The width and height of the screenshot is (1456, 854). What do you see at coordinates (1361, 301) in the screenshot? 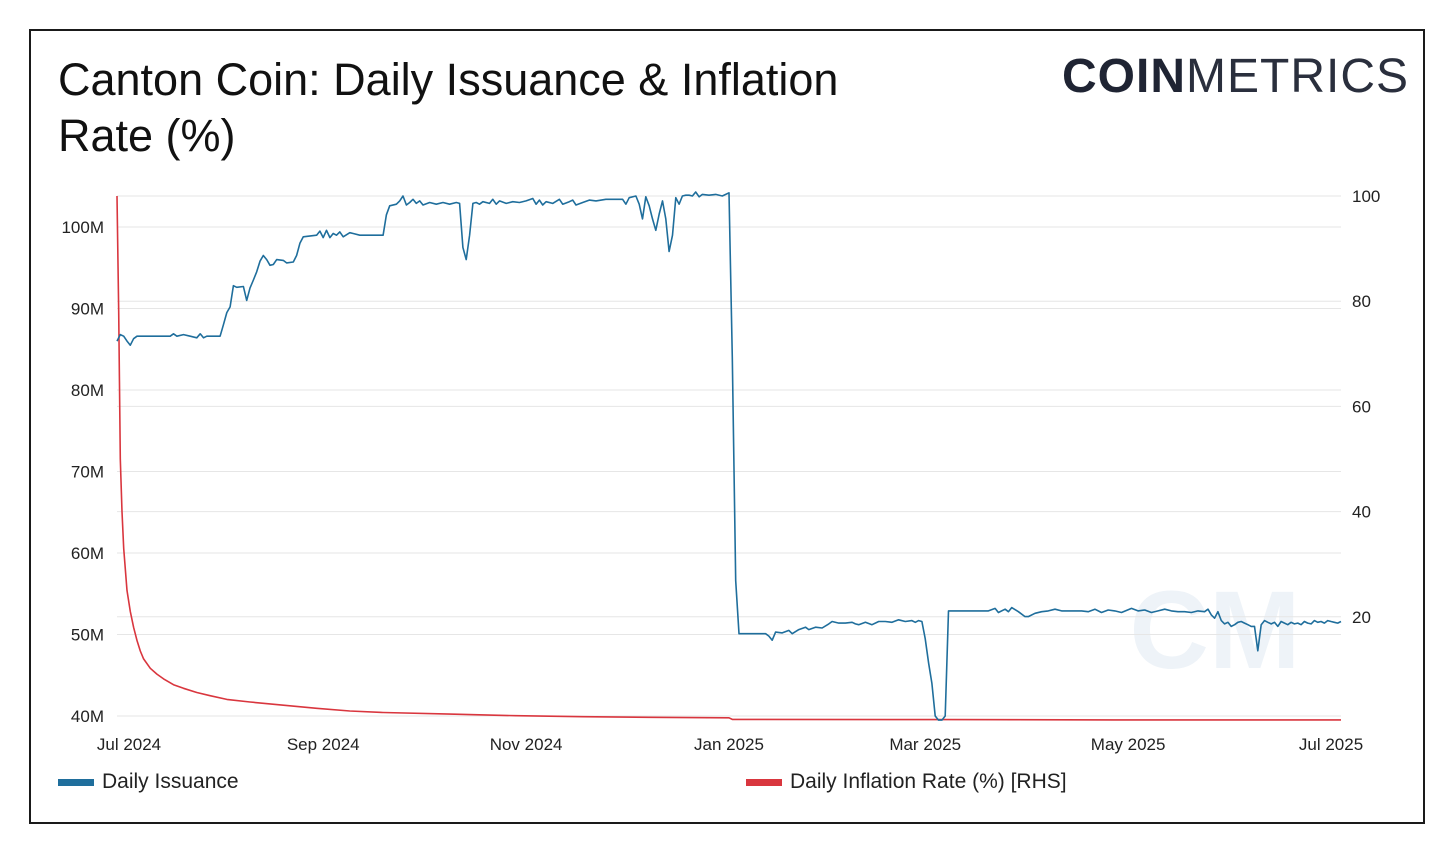
I see `y-right-tick-label: 80` at bounding box center [1361, 301].